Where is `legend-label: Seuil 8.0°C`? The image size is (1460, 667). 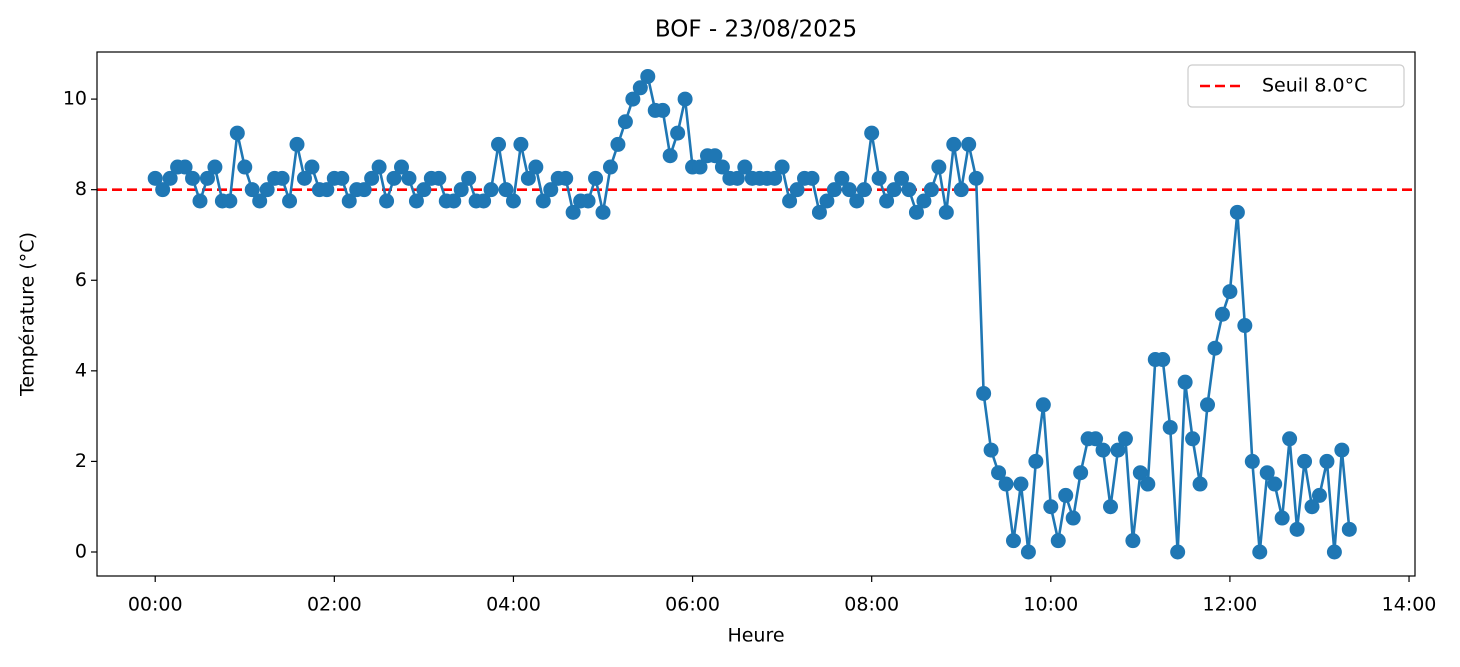 legend-label: Seuil 8.0°C is located at coordinates (1314, 86).